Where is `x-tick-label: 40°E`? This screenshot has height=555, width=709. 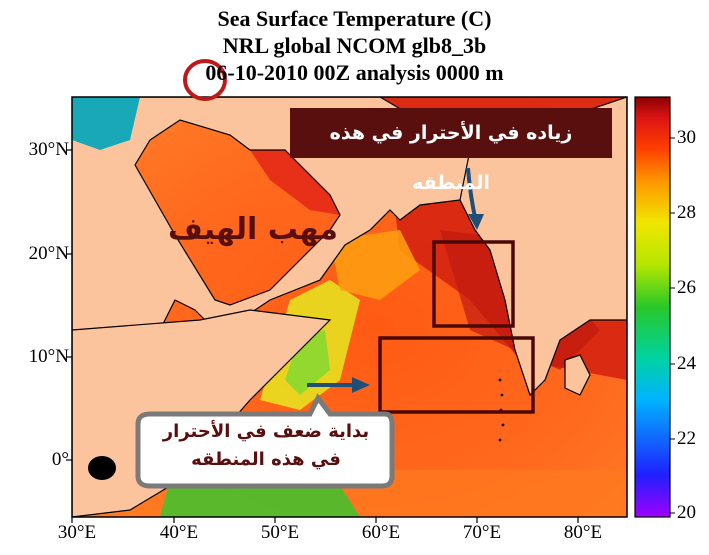
x-tick-label: 40°E is located at coordinates (179, 532).